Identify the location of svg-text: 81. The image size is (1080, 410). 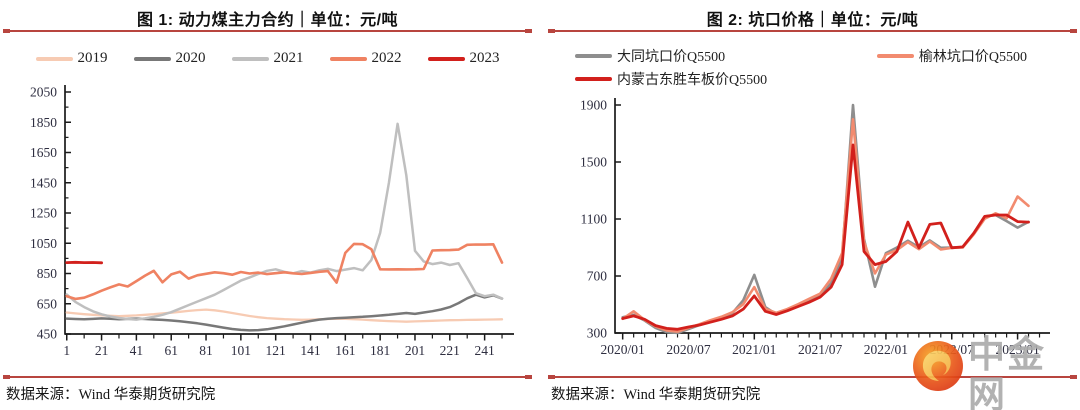
(206, 350).